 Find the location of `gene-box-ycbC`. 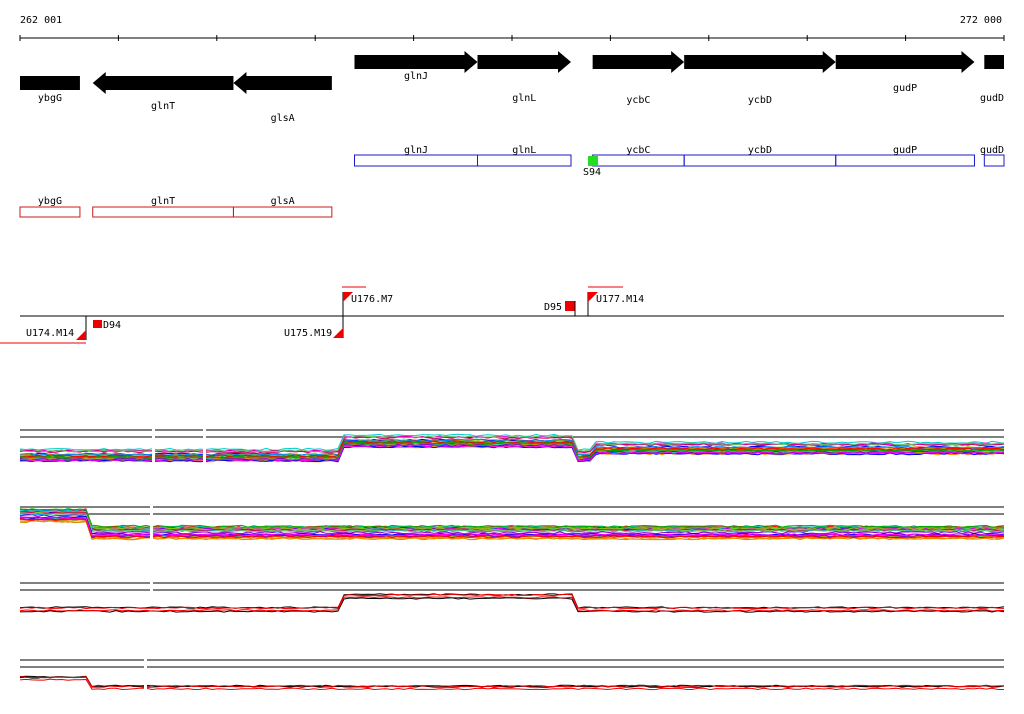

gene-box-ycbC is located at coordinates (638, 160).